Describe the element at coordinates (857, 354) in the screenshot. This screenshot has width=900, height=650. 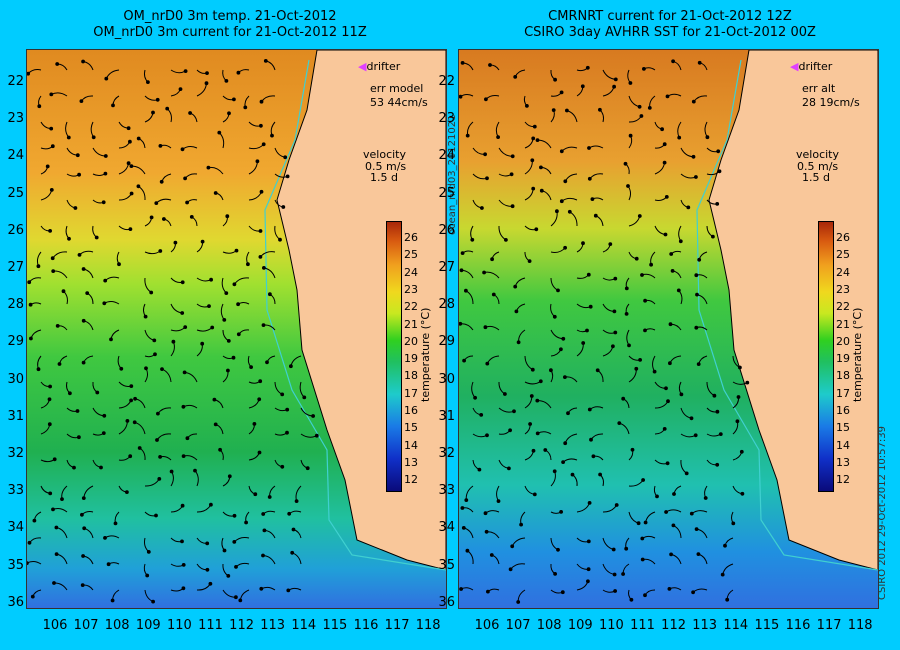
I see `right-colorbar-label: temperature (°C)` at that location.